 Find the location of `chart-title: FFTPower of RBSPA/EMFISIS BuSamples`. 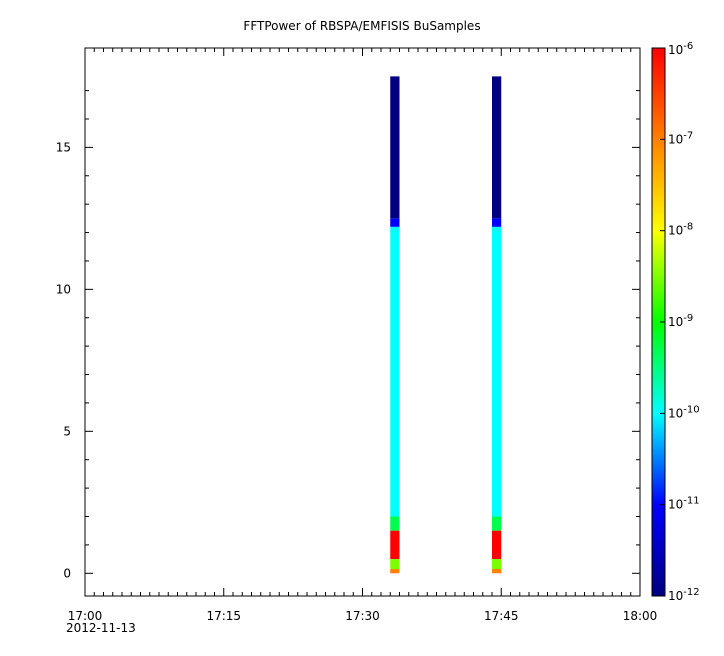

chart-title: FFTPower of RBSPA/EMFISIS BuSamples is located at coordinates (361, 26).